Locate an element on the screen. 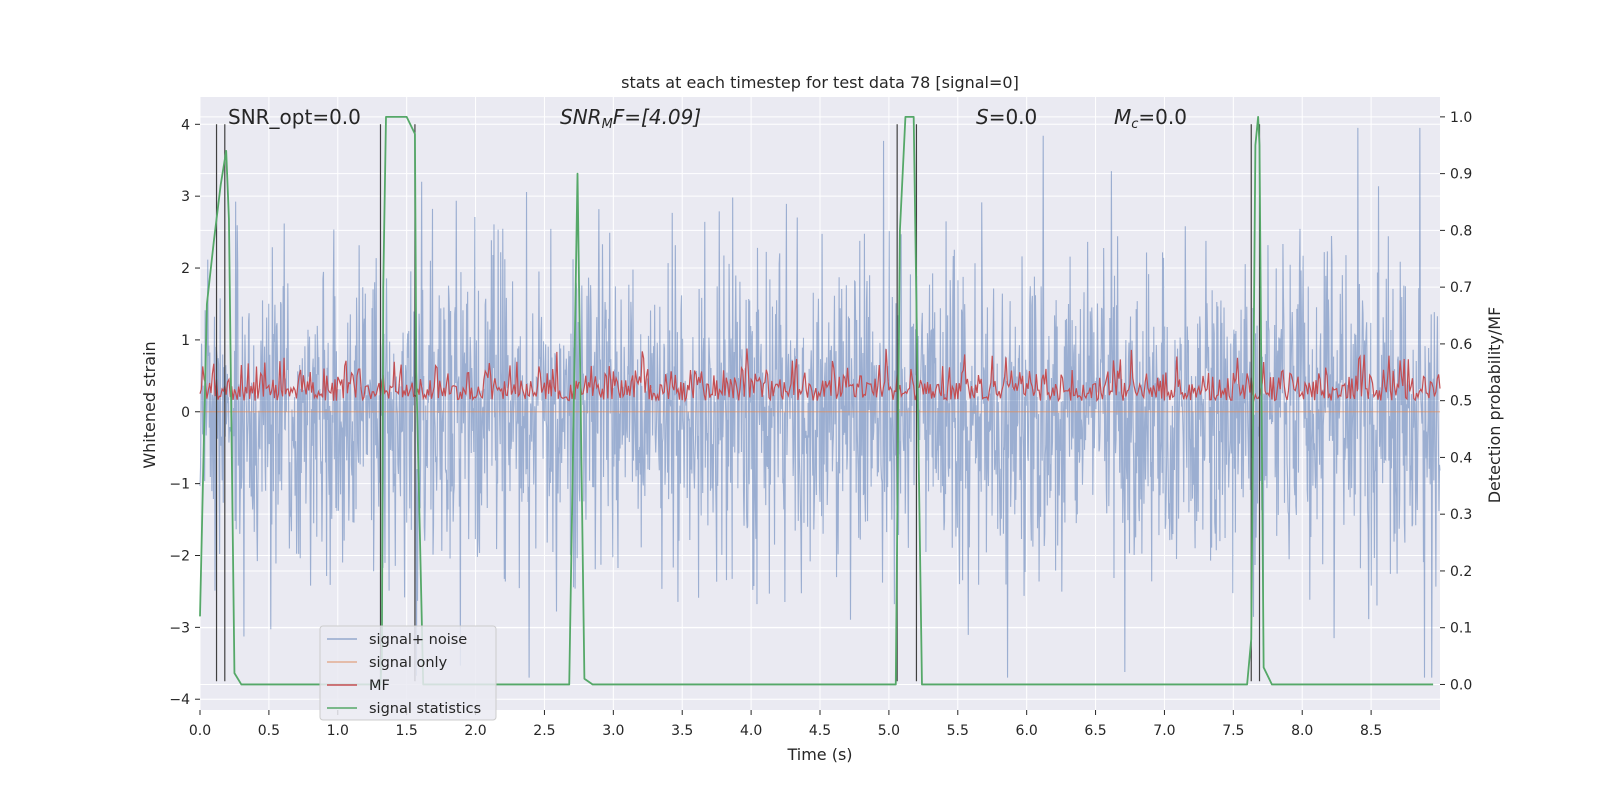  x-tick-label-8: 4.0 is located at coordinates (751, 731).